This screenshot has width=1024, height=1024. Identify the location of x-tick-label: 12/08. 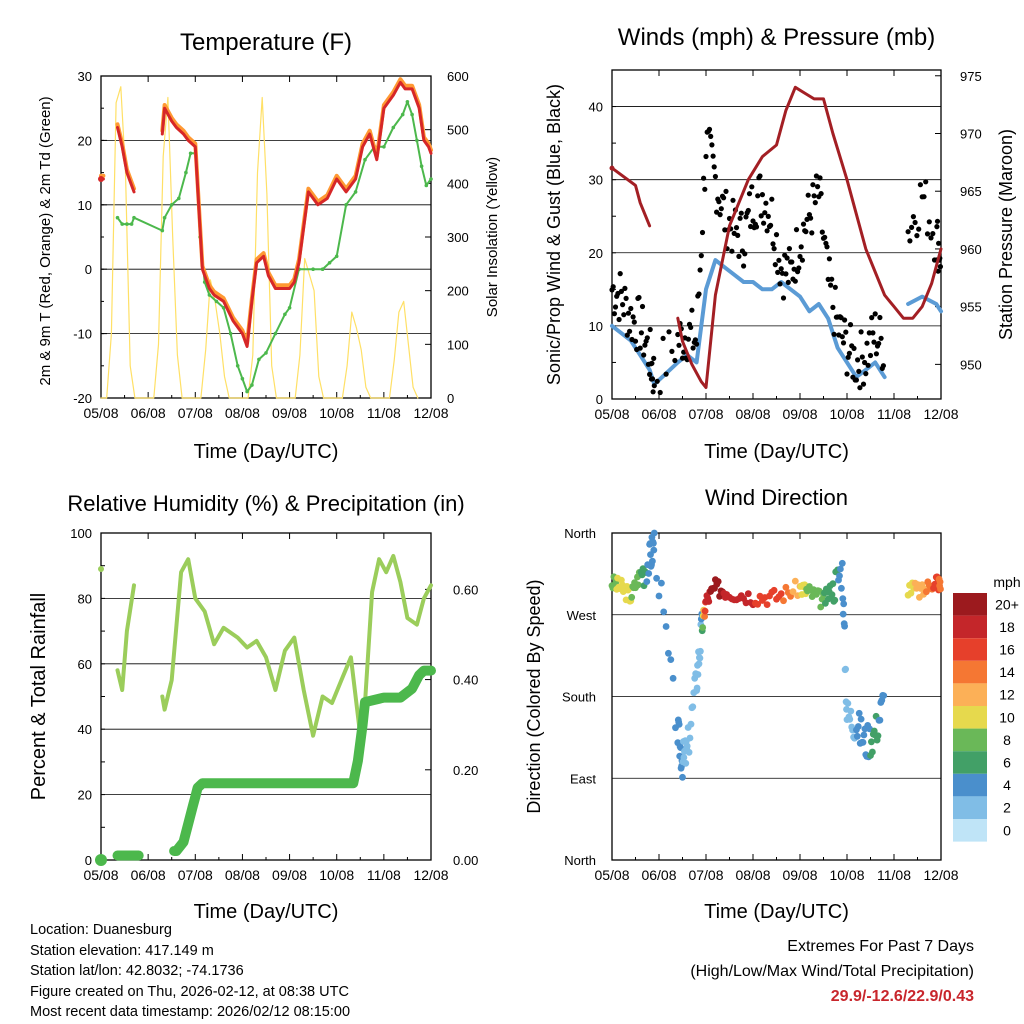
(430, 413).